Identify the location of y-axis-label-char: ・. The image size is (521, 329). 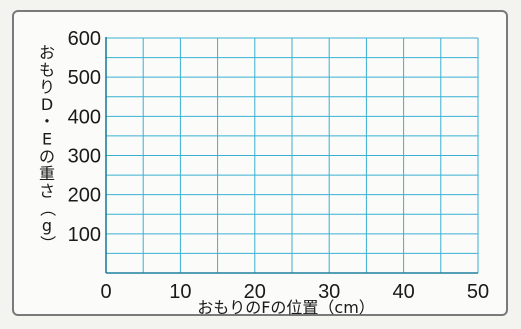
(47, 121).